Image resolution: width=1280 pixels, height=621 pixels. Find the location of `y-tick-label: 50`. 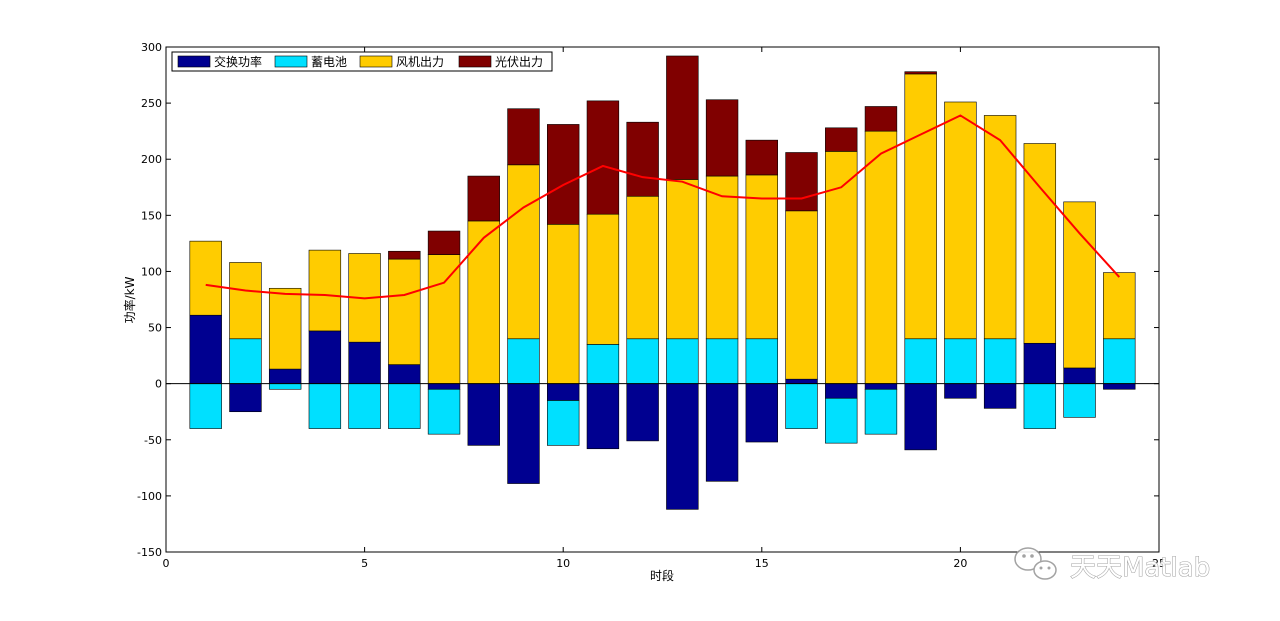

y-tick-label: 50 is located at coordinates (155, 328).